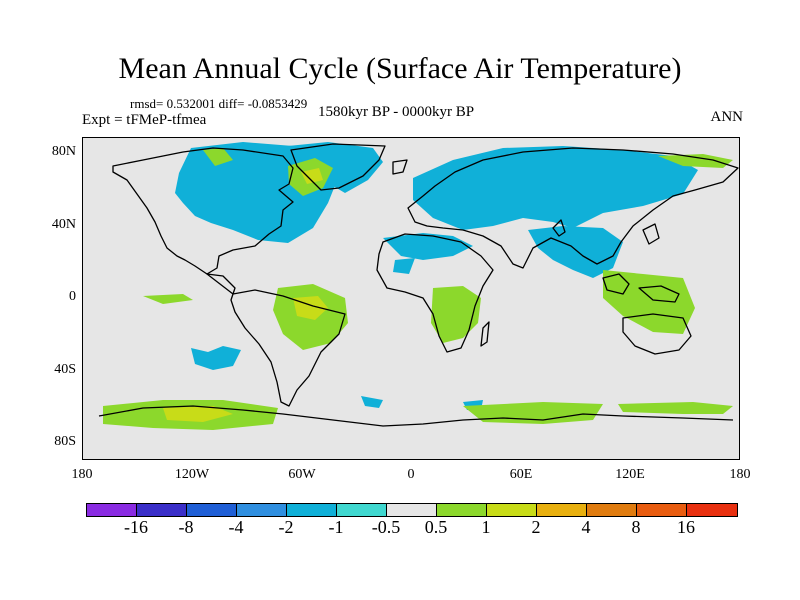  What do you see at coordinates (72, 296) in the screenshot?
I see `lat-label: 0` at bounding box center [72, 296].